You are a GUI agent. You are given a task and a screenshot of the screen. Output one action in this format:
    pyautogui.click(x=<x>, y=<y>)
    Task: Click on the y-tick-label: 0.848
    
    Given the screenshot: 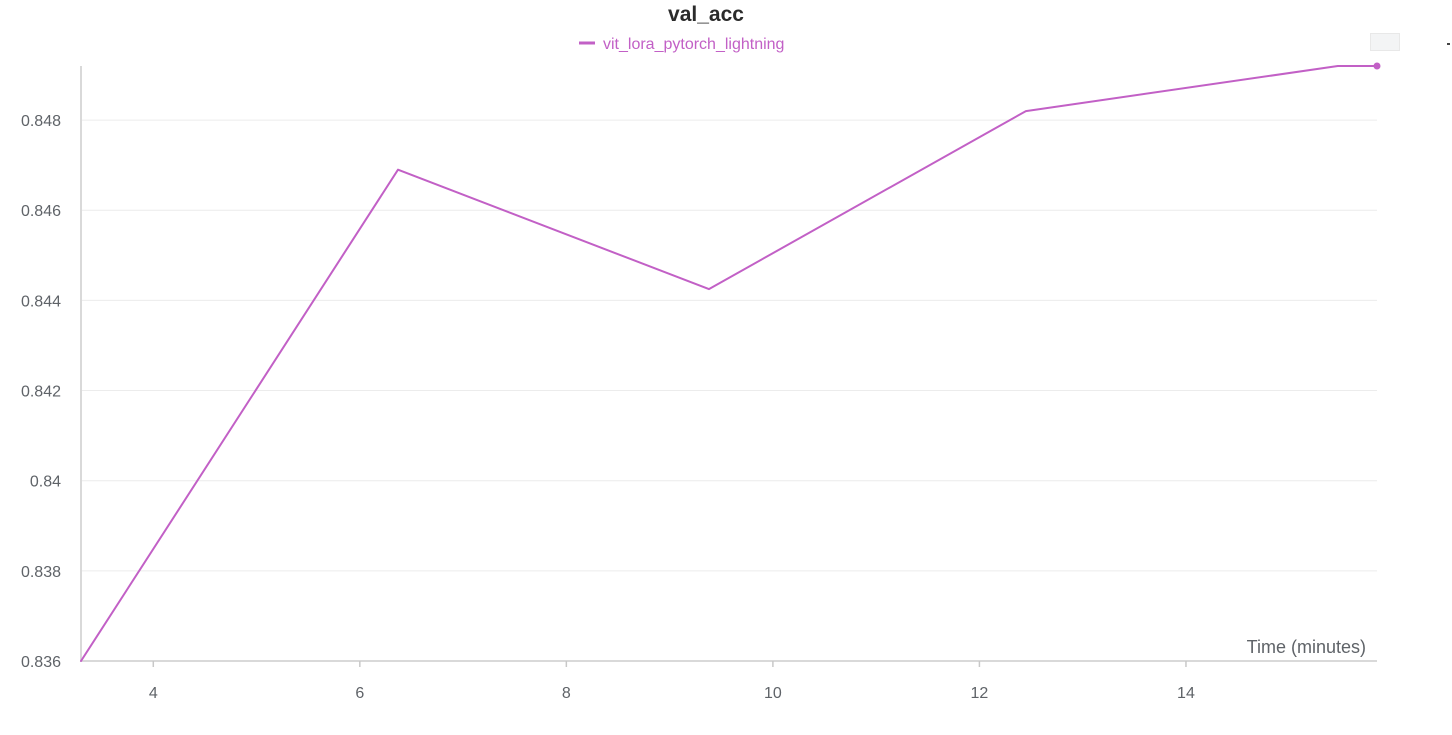 What is the action you would take?
    pyautogui.click(x=41, y=121)
    